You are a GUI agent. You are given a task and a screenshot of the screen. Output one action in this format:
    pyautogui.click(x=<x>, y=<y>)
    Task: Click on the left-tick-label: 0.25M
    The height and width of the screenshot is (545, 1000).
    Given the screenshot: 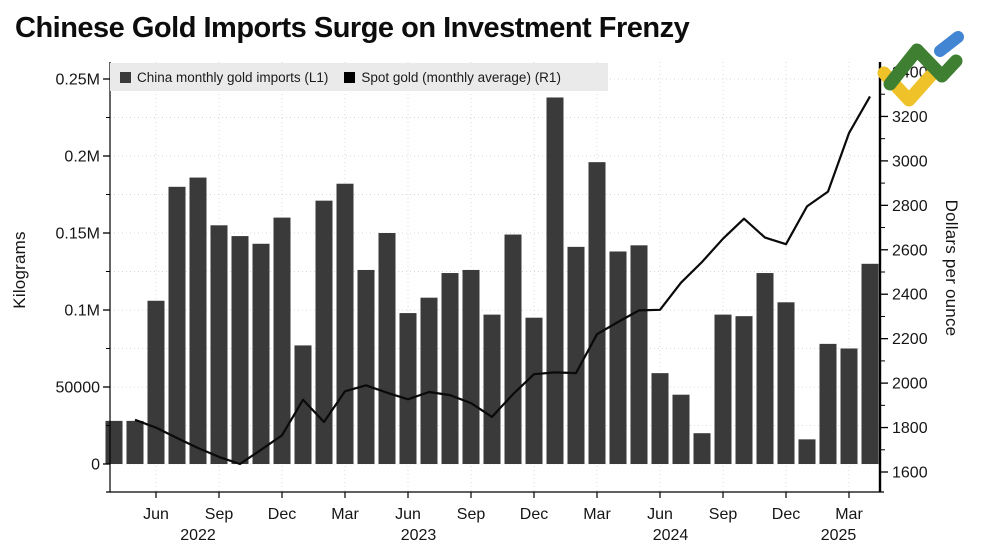 What is the action you would take?
    pyautogui.click(x=78, y=80)
    